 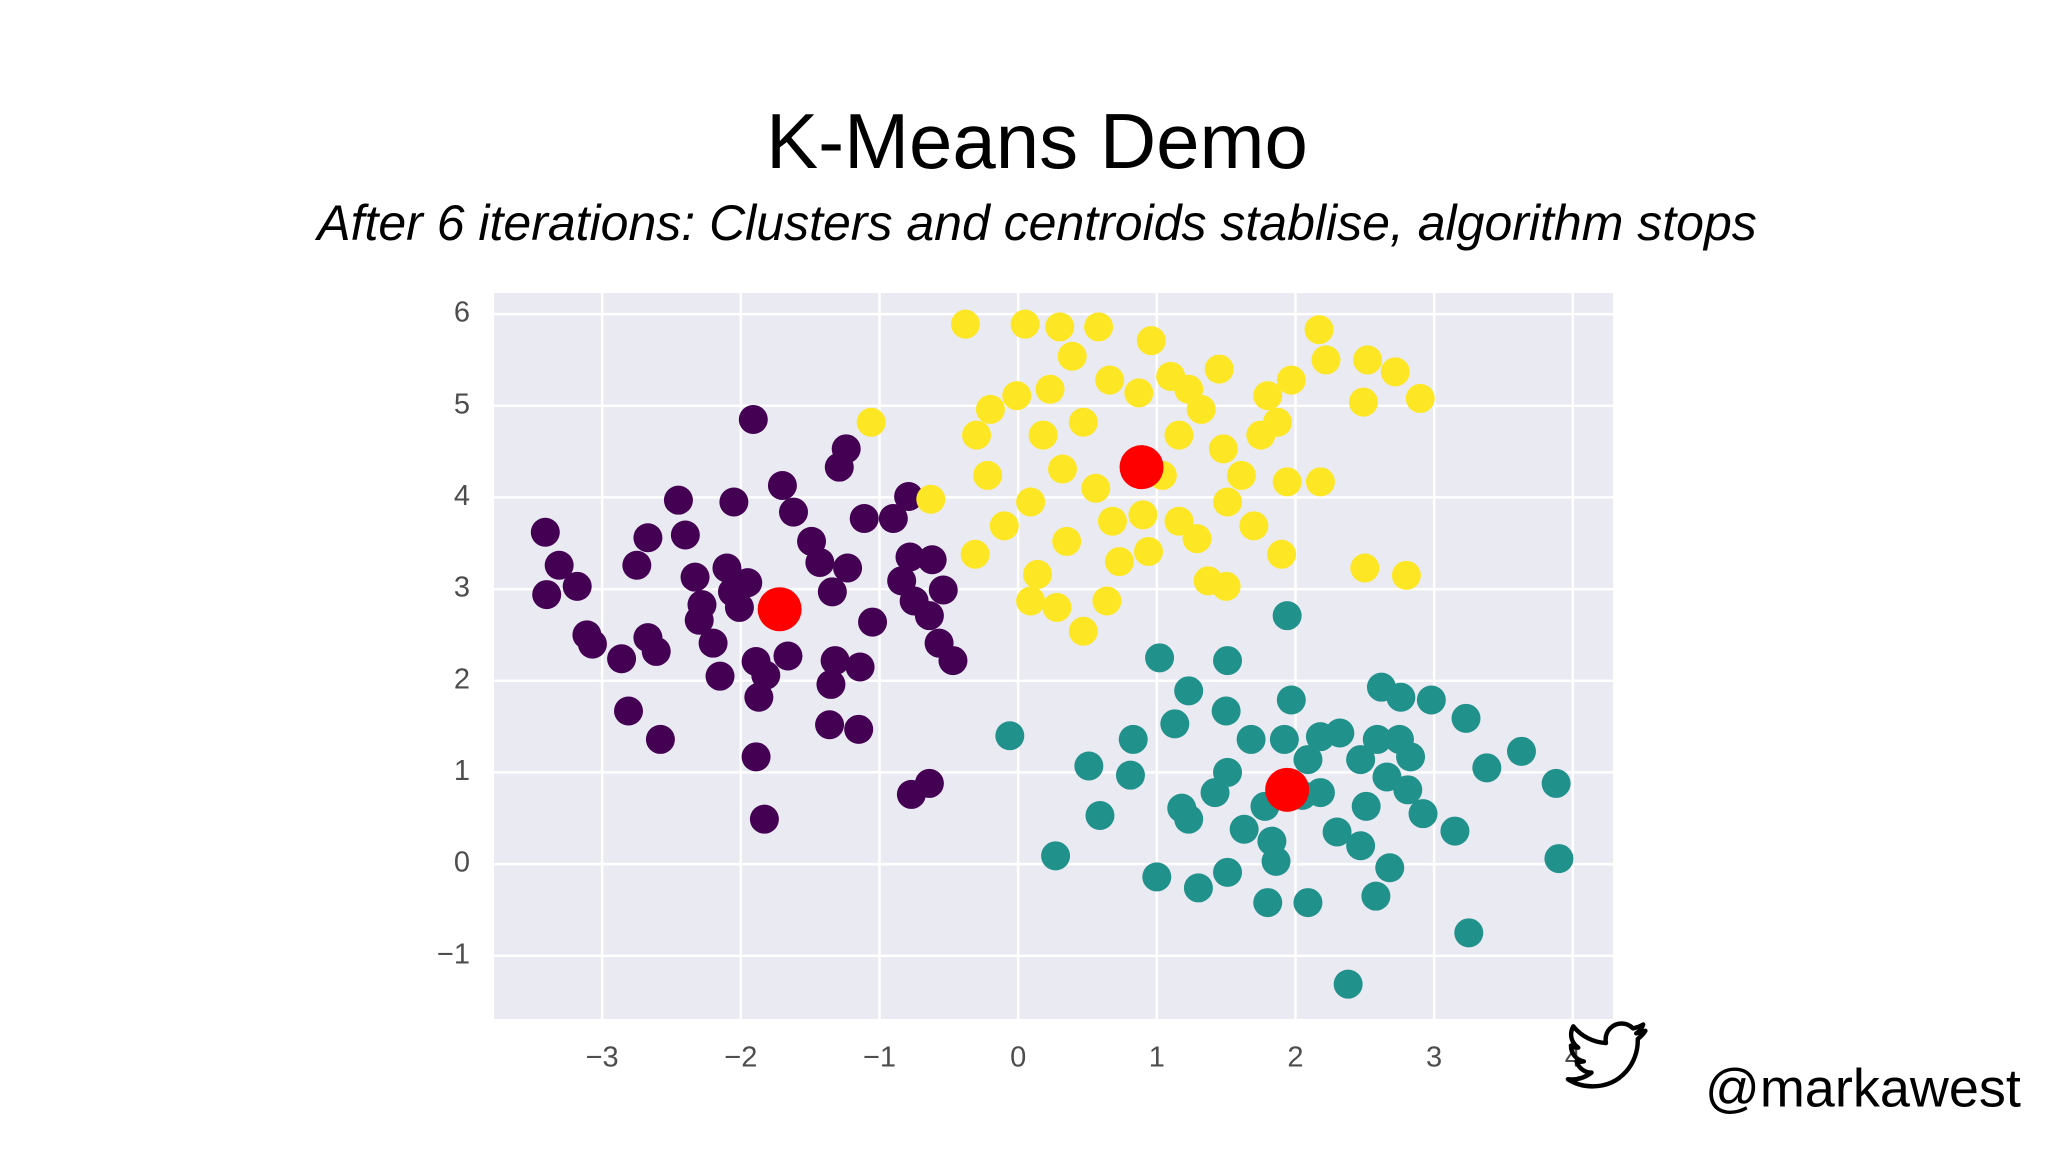 What do you see at coordinates (1018, 1058) in the screenshot?
I see `x-tick-label: 0` at bounding box center [1018, 1058].